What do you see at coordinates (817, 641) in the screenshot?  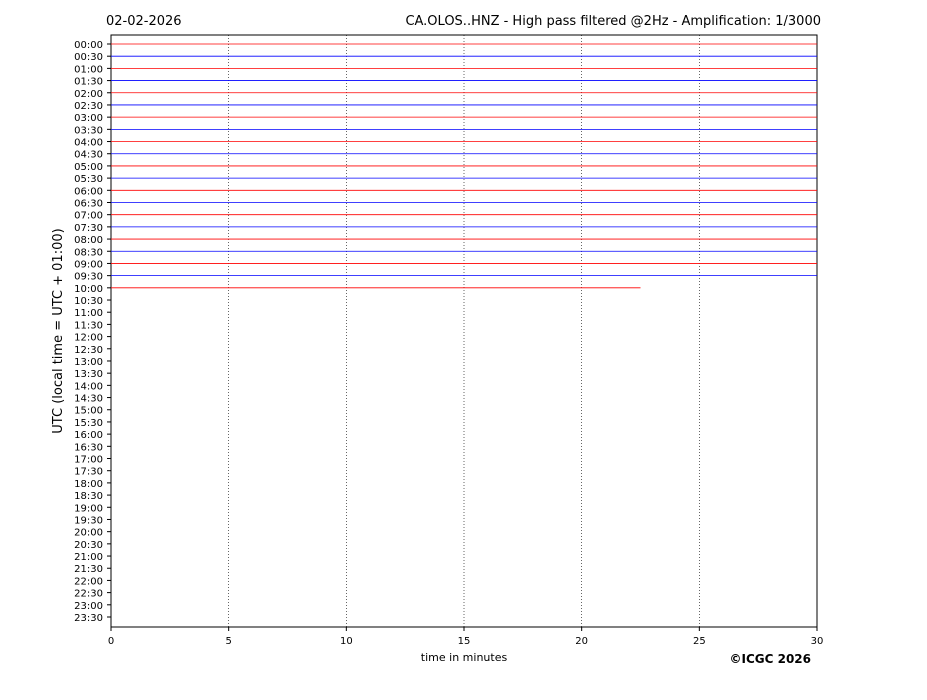 I see `x-tick-label: 30` at bounding box center [817, 641].